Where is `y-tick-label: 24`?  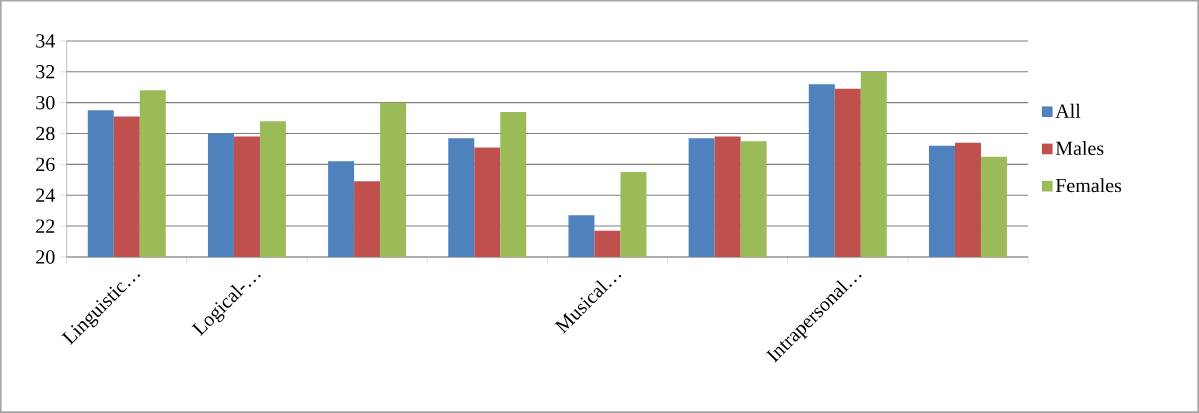
y-tick-label: 24 is located at coordinates (45, 195).